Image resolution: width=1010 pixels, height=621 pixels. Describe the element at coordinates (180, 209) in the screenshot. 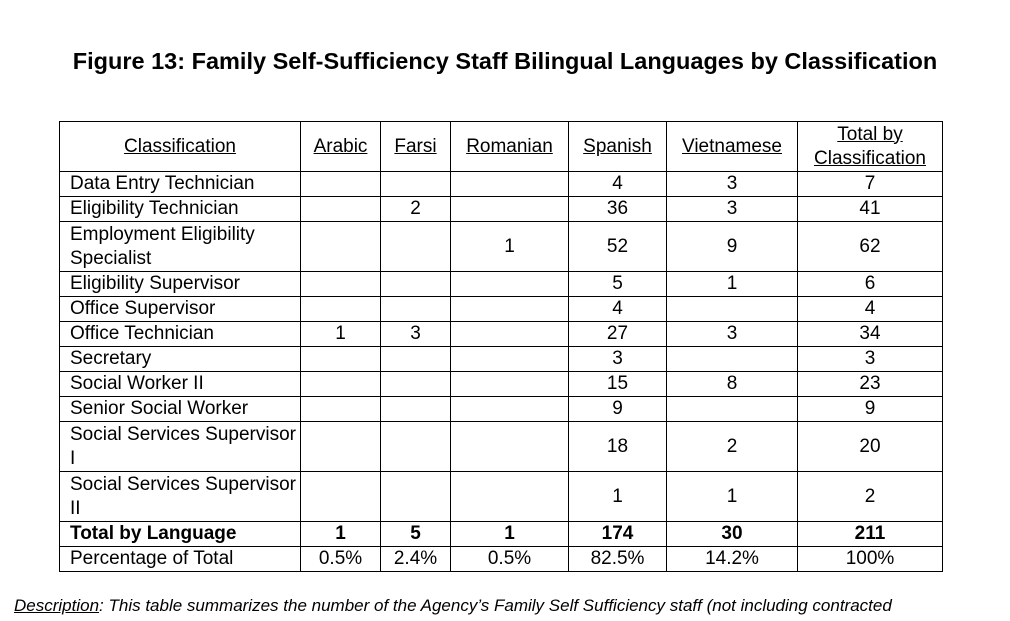

I see `row-label-cell: Eligibility Technician` at that location.